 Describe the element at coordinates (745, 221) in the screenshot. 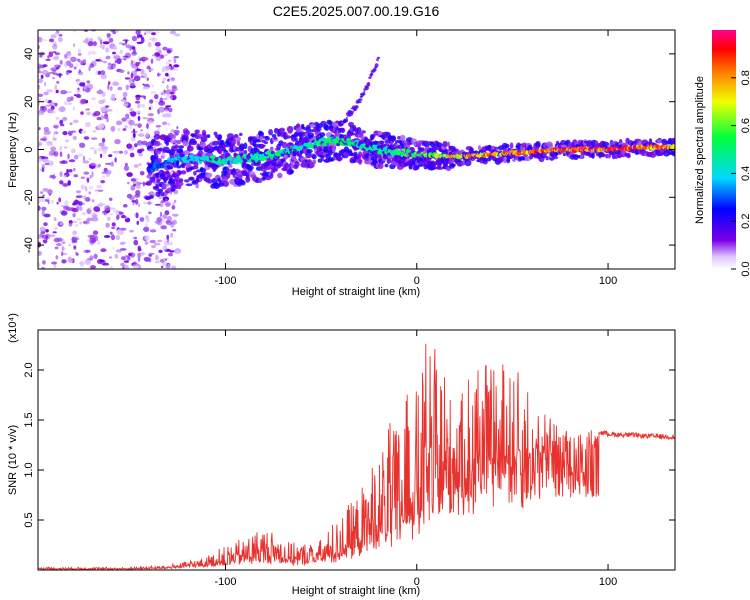

I see `colorbar-tick-label: 0.2` at that location.